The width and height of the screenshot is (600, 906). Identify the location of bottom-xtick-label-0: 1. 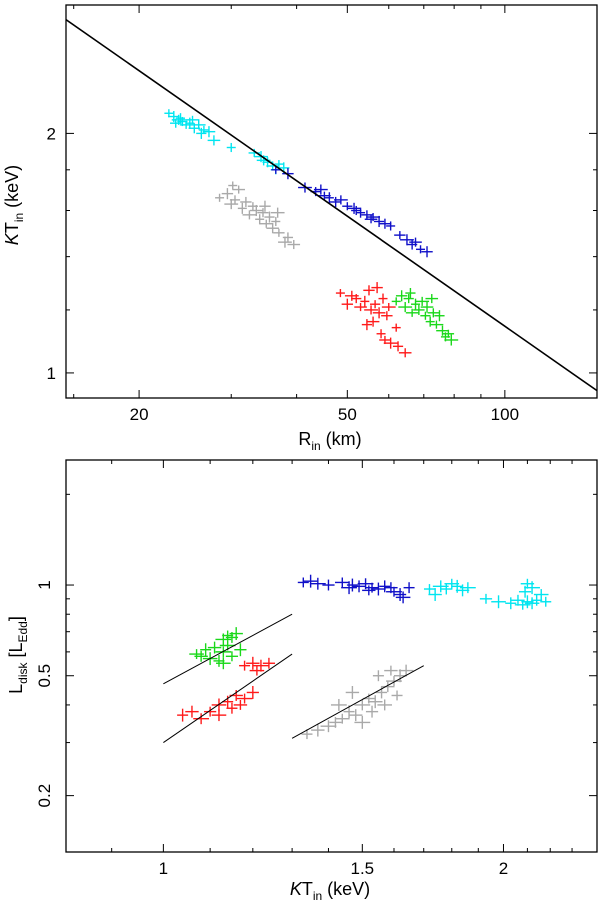
(163, 868).